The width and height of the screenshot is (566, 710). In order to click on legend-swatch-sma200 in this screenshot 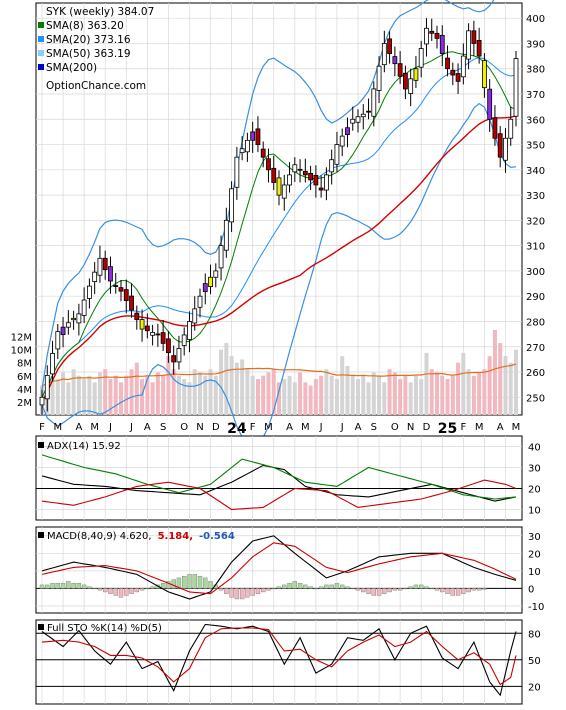, I will do `click(41, 67)`.